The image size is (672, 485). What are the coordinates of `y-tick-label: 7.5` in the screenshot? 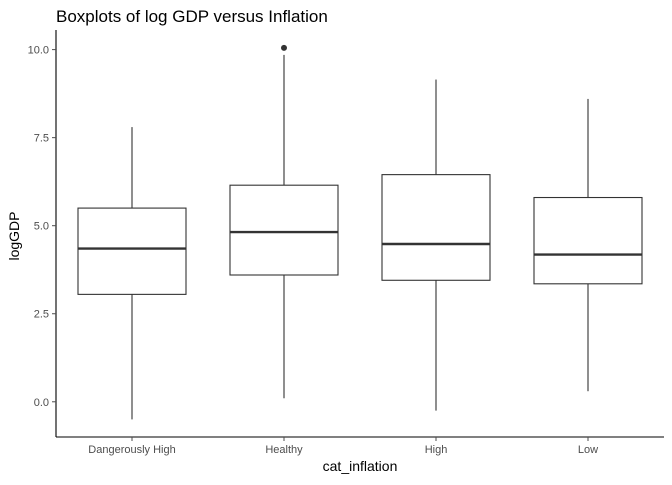 It's located at (41, 139).